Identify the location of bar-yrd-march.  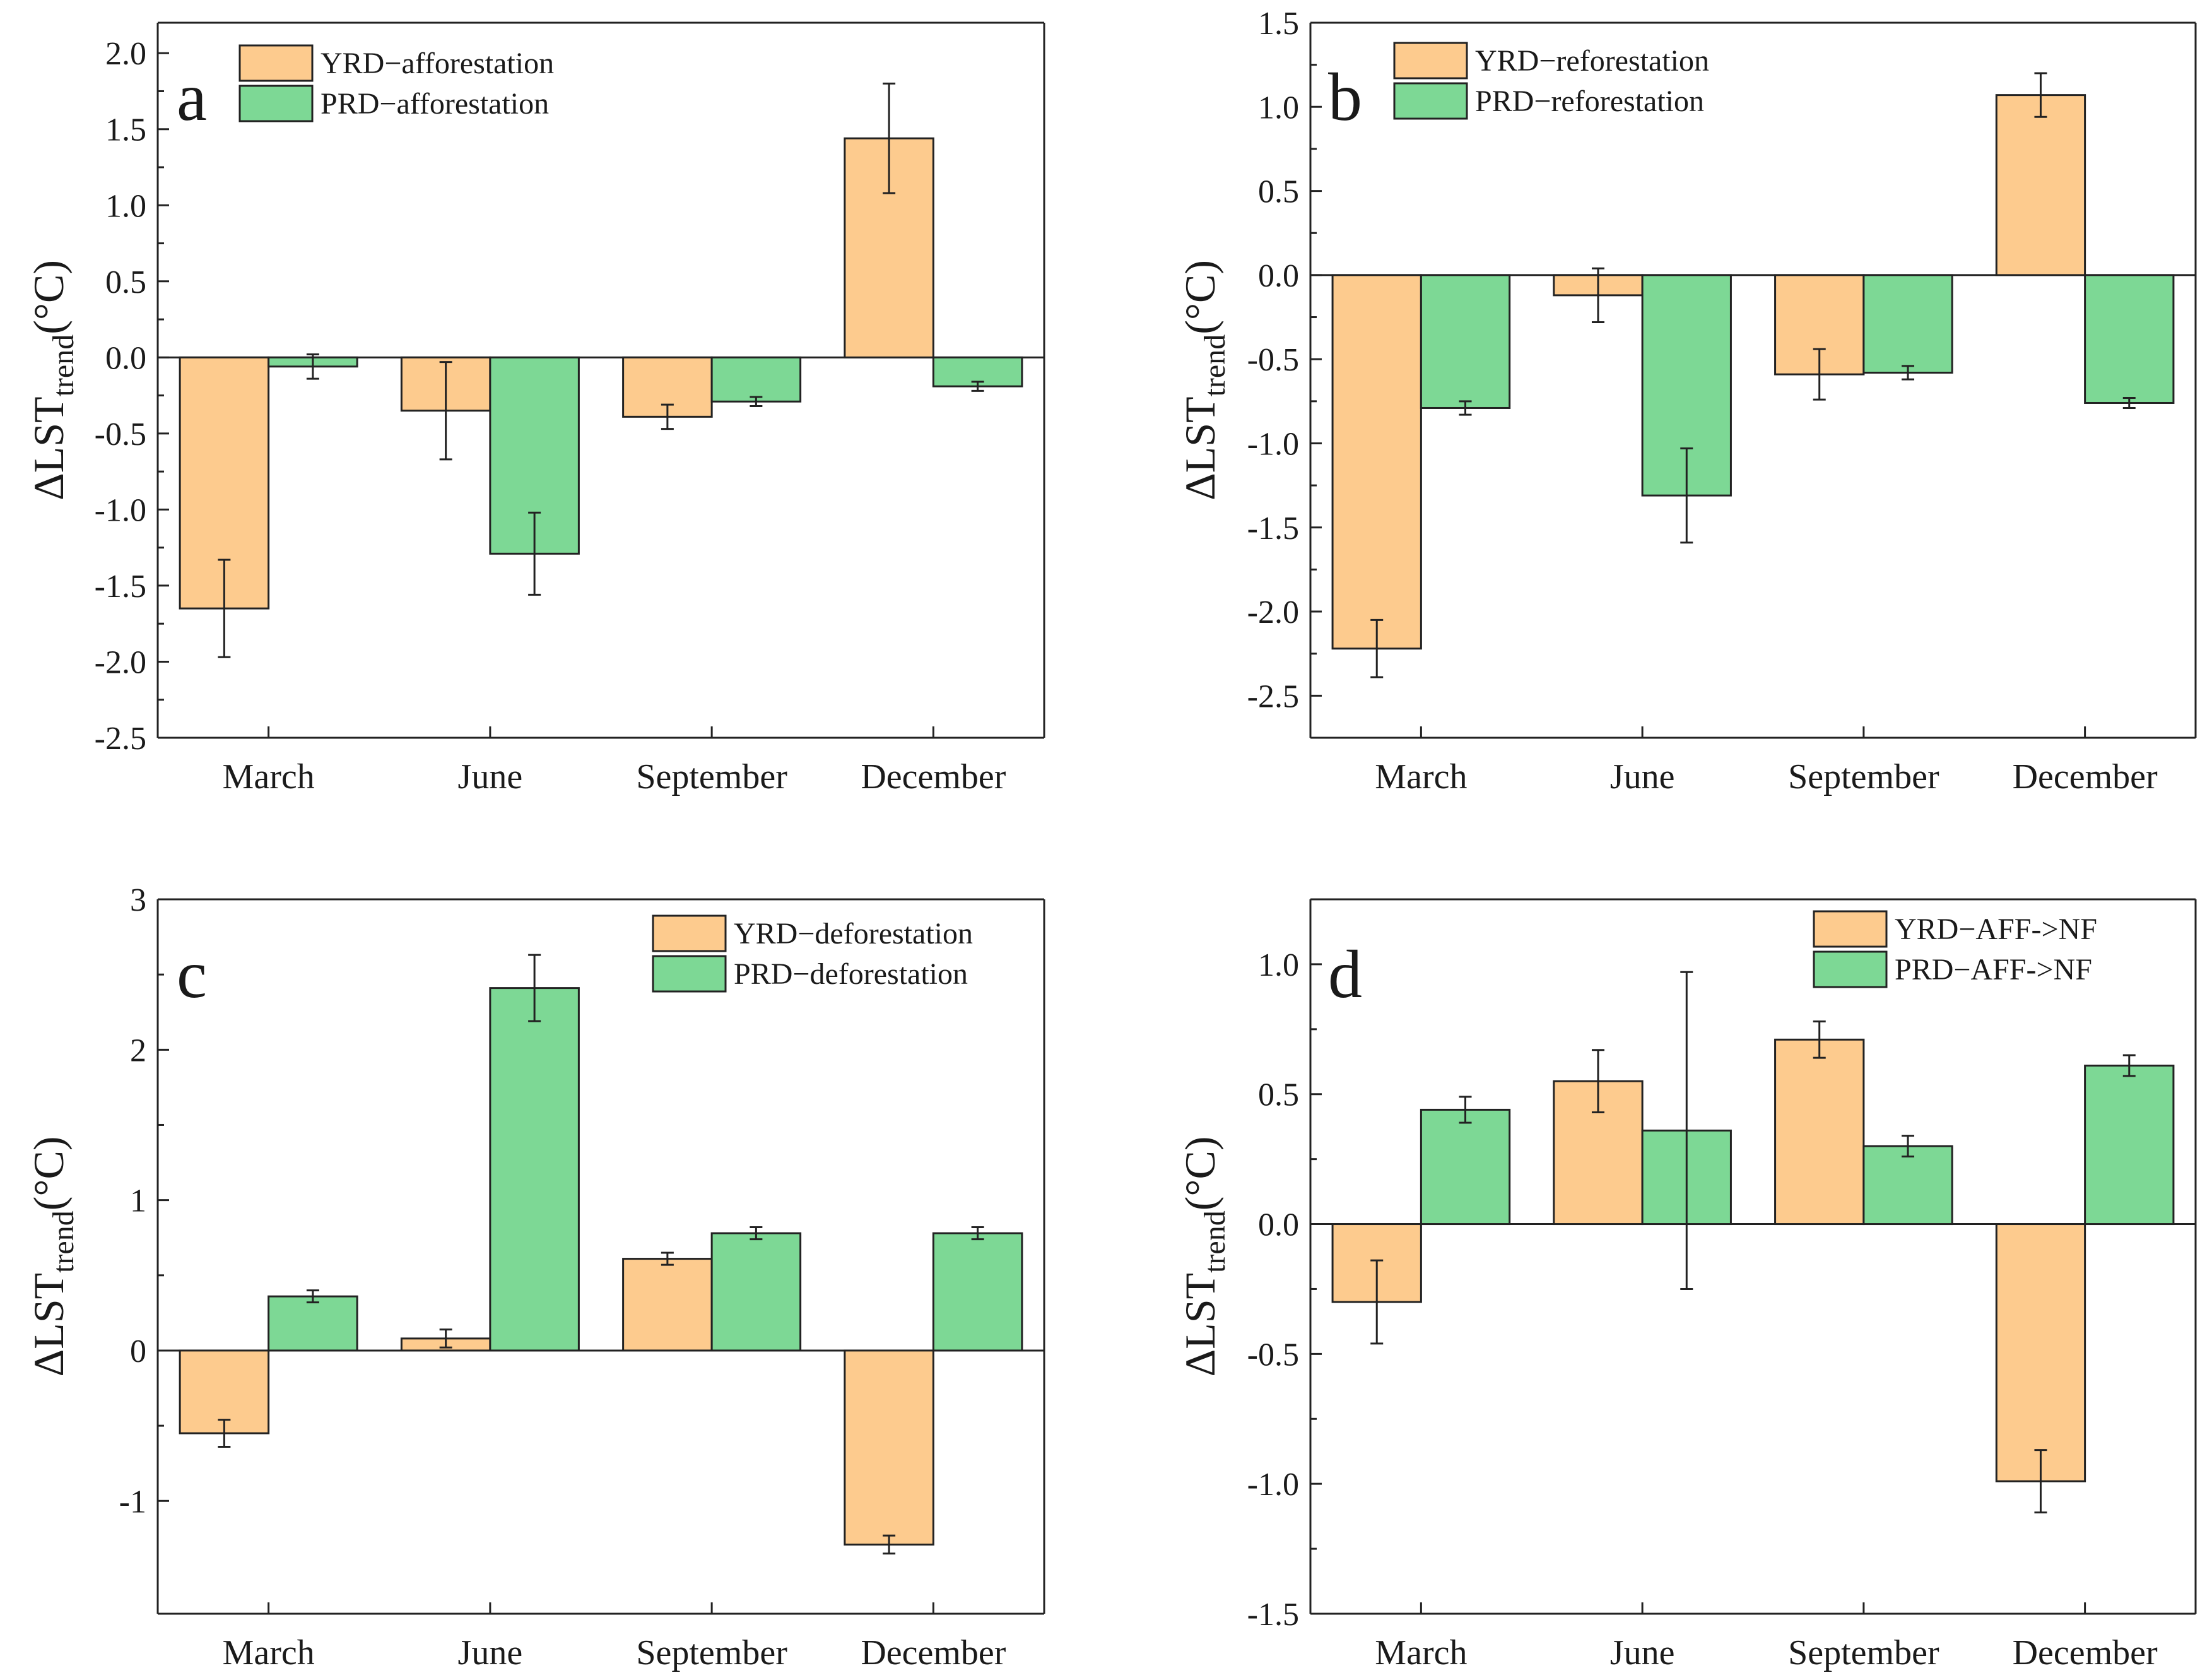
(1376, 462).